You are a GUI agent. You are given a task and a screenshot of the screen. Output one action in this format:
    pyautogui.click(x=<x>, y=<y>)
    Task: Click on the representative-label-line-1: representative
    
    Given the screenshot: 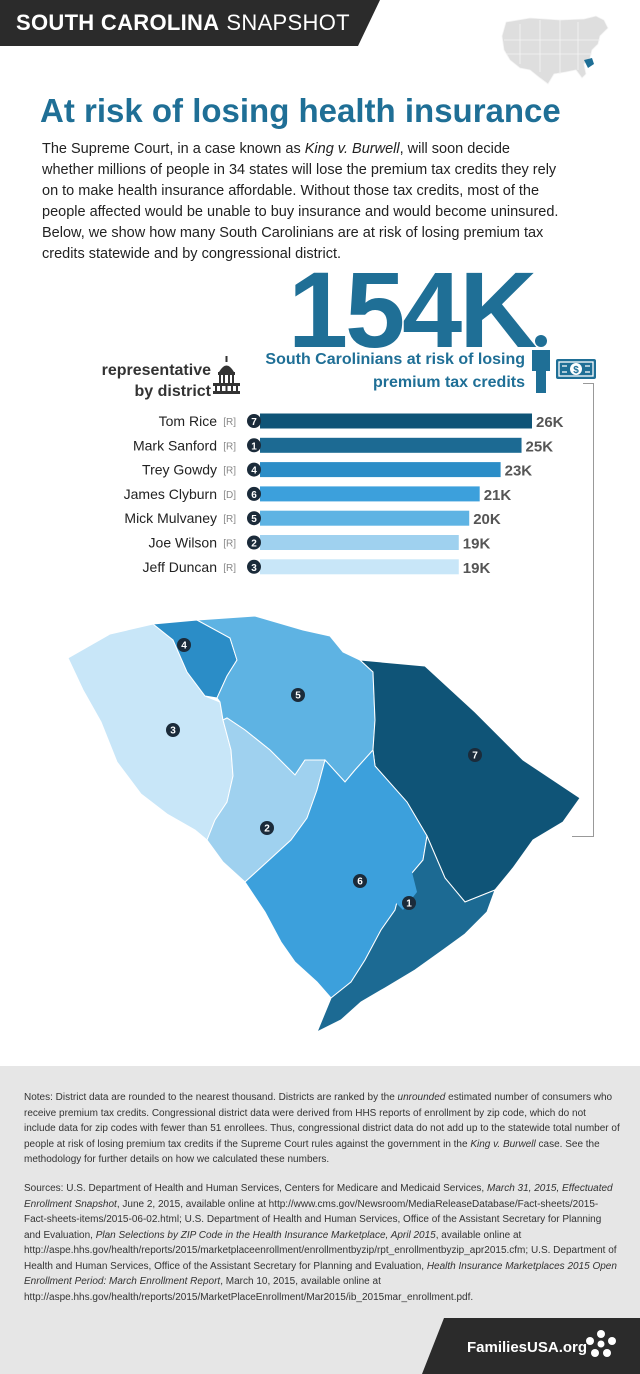 What is the action you would take?
    pyautogui.click(x=156, y=370)
    